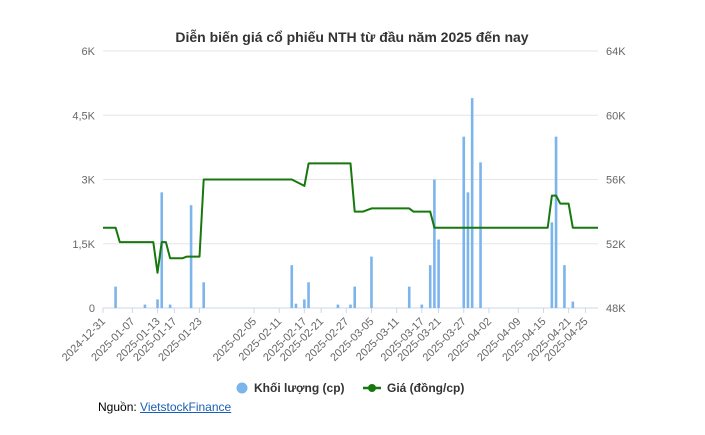 The image size is (705, 435). I want to click on y-right-tick-label: 60K, so click(616, 116).